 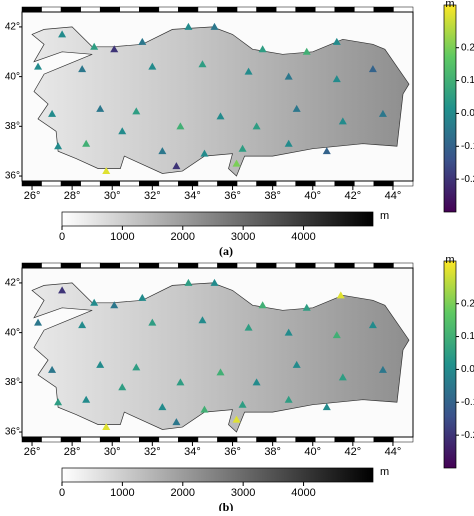 What do you see at coordinates (449, 5) in the screenshot?
I see `colorbar-unit: m` at bounding box center [449, 5].